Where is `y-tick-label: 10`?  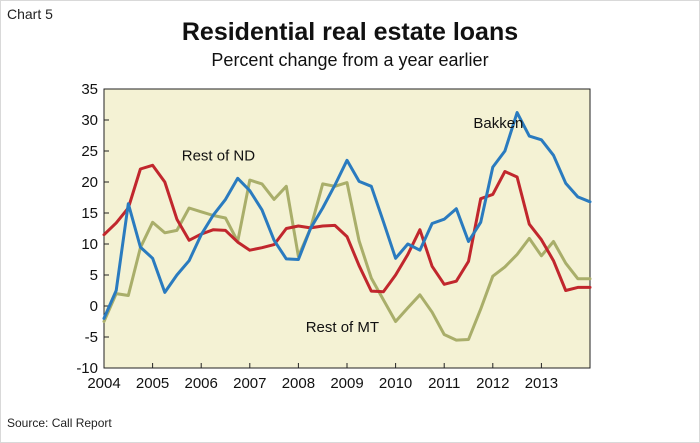 y-tick-label: 10 is located at coordinates (89, 244).